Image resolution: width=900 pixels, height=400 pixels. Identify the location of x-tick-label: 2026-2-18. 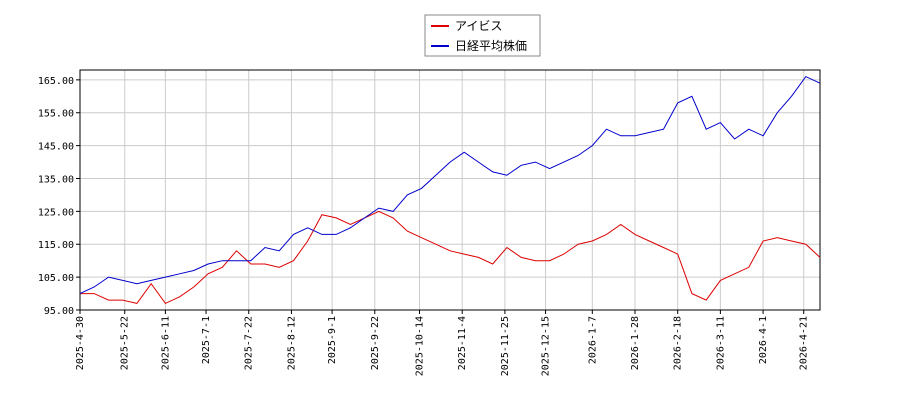
(678, 343).